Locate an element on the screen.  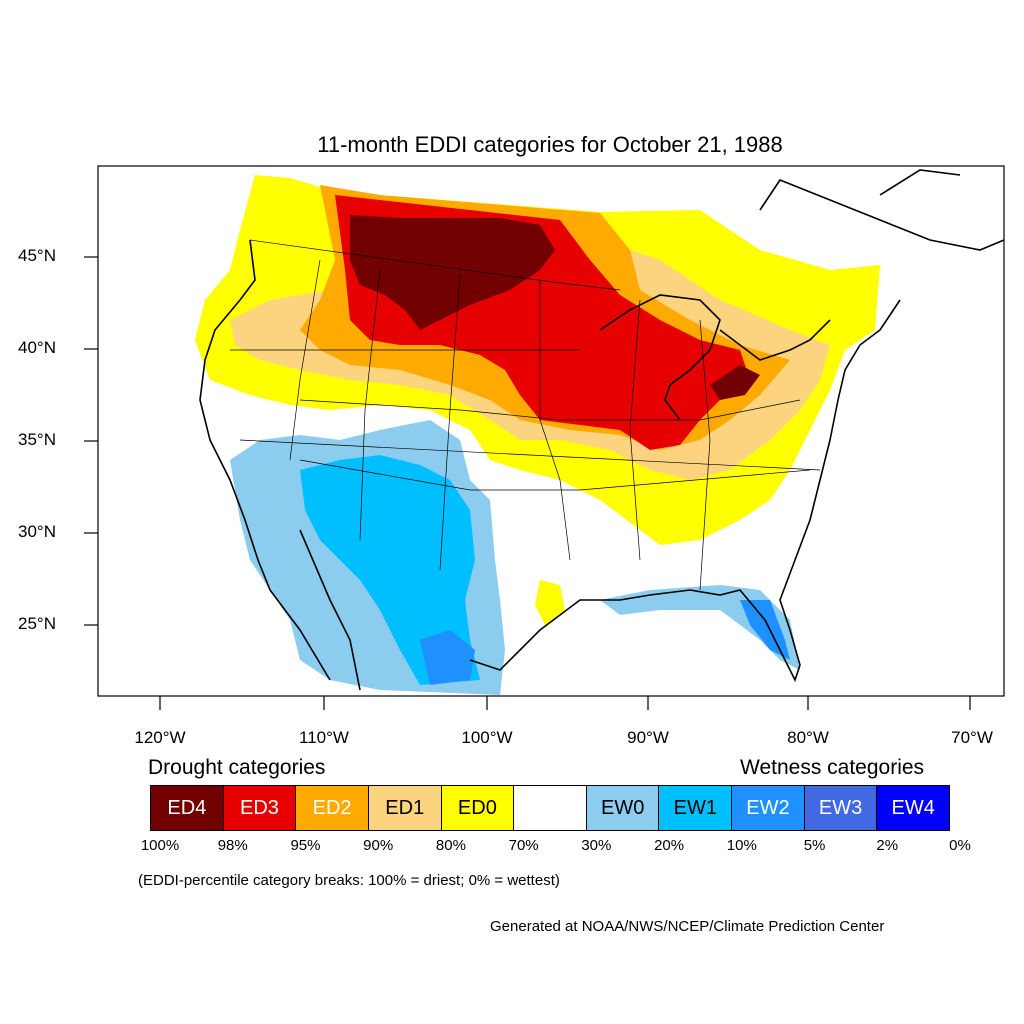
lon-tick-label: 110°W is located at coordinates (324, 737).